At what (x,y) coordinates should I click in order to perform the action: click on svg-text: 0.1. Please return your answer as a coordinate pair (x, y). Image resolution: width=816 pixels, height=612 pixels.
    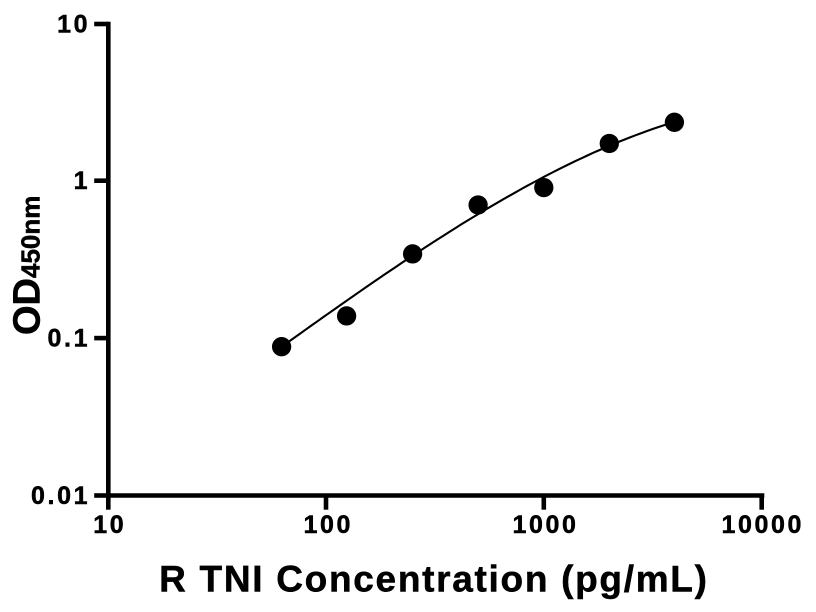
    Looking at the image, I should click on (69, 339).